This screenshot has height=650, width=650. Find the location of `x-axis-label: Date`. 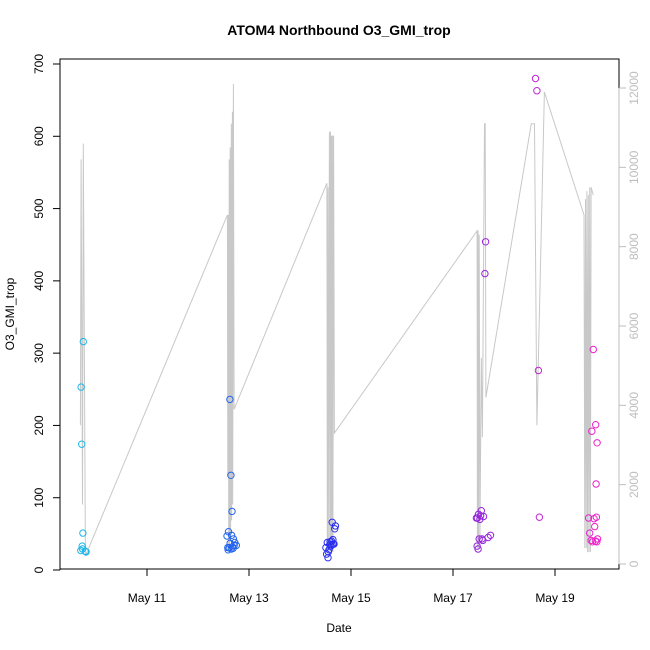

x-axis-label: Date is located at coordinates (339, 628).